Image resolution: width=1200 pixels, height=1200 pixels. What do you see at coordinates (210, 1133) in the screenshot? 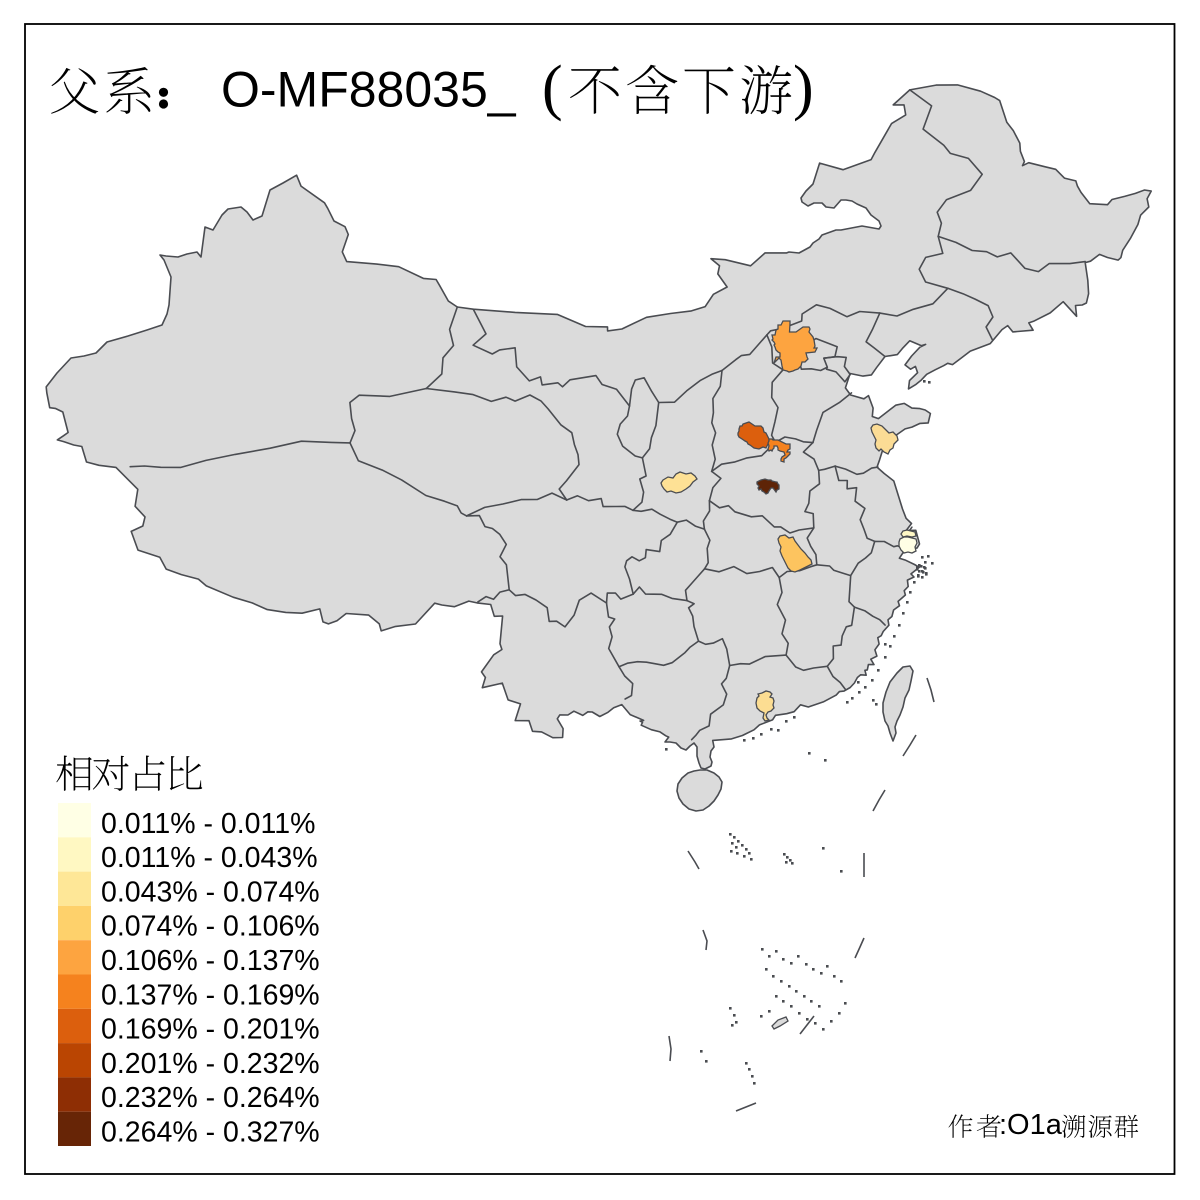
I see `svg-text: 0.264% - 0.327%` at bounding box center [210, 1133].